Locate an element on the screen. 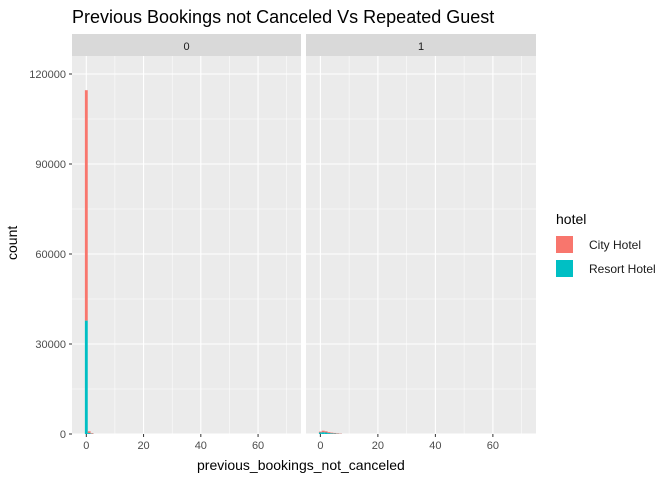 The image size is (672, 480). legend-title: hotel is located at coordinates (571, 219).